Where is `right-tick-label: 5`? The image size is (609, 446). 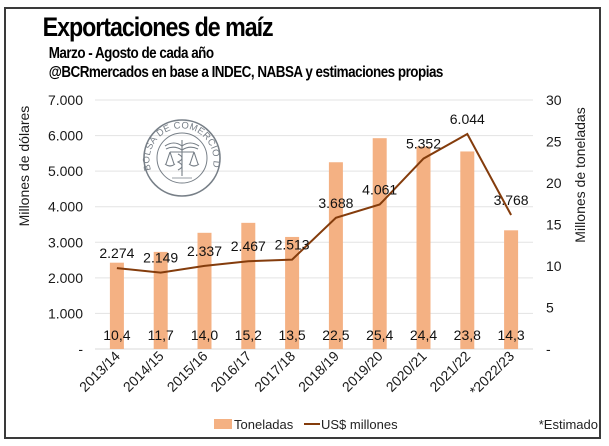 right-tick-label: 5 is located at coordinates (550, 308).